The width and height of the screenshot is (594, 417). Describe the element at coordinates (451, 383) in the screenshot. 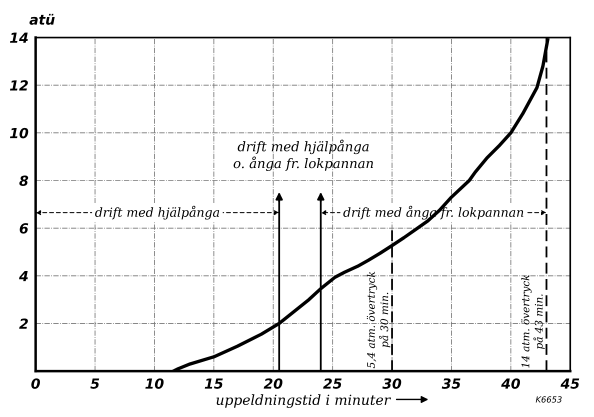

I see `x-tick-label: 35` at that location.